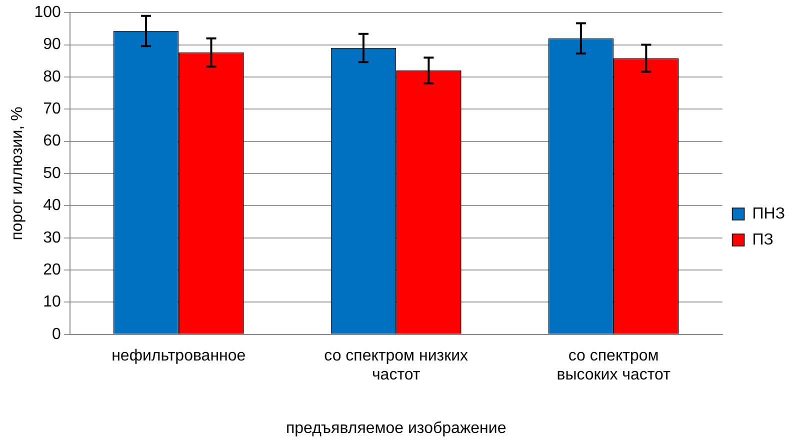 The height and width of the screenshot is (446, 803). I want to click on y-tick-label: 50, so click(52, 173).